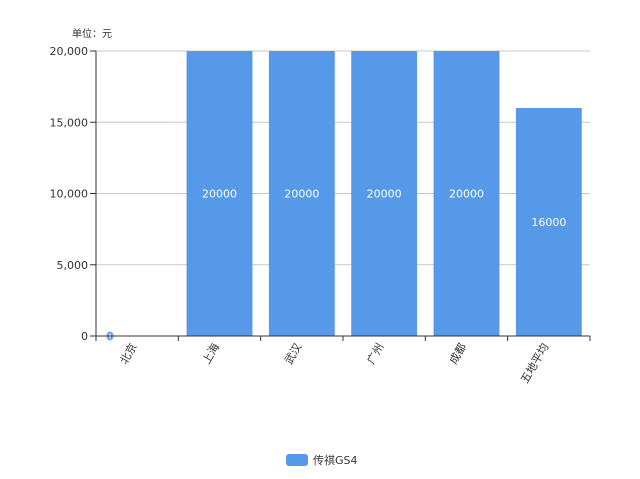  Describe the element at coordinates (293, 354) in the screenshot. I see `x-tick-label: 武汉` at that location.